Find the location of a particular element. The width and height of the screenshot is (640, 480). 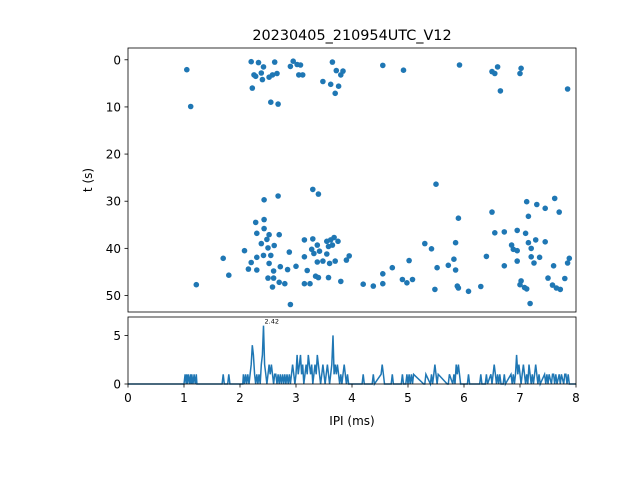

x-tick-label: 6 is located at coordinates (464, 398).